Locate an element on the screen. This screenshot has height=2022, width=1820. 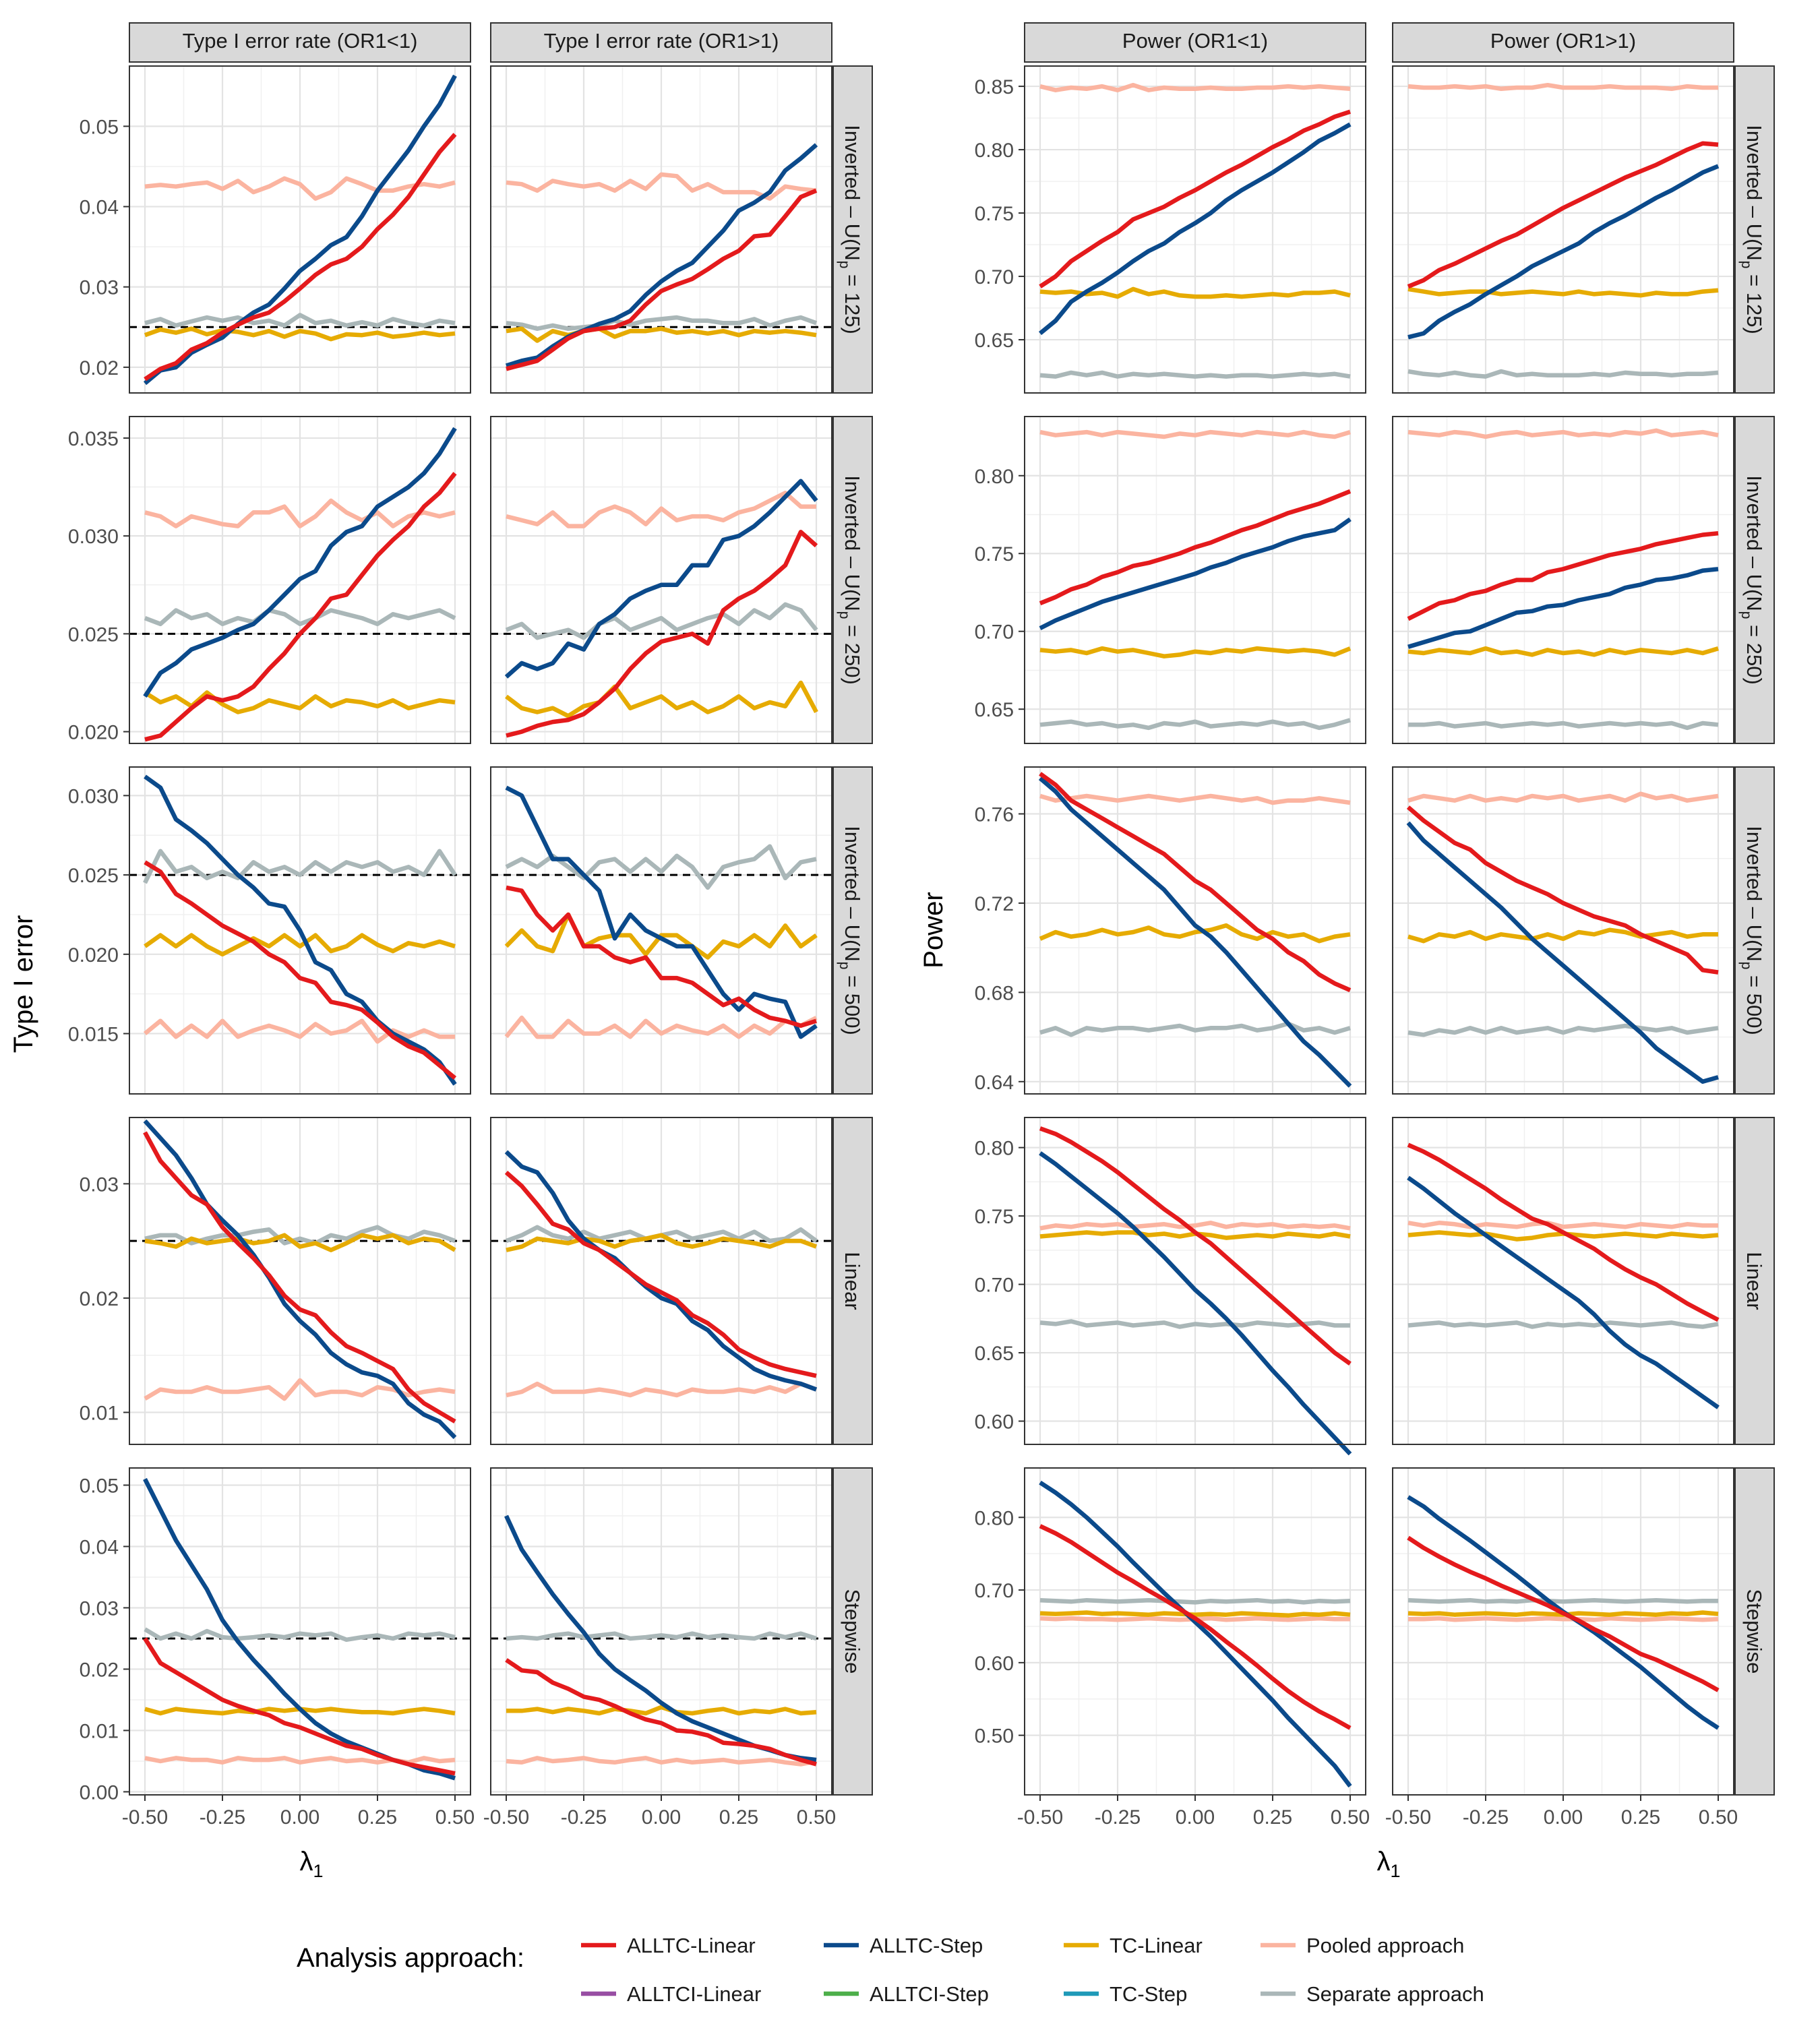
y-tick-label: 0.85 is located at coordinates (994, 87).